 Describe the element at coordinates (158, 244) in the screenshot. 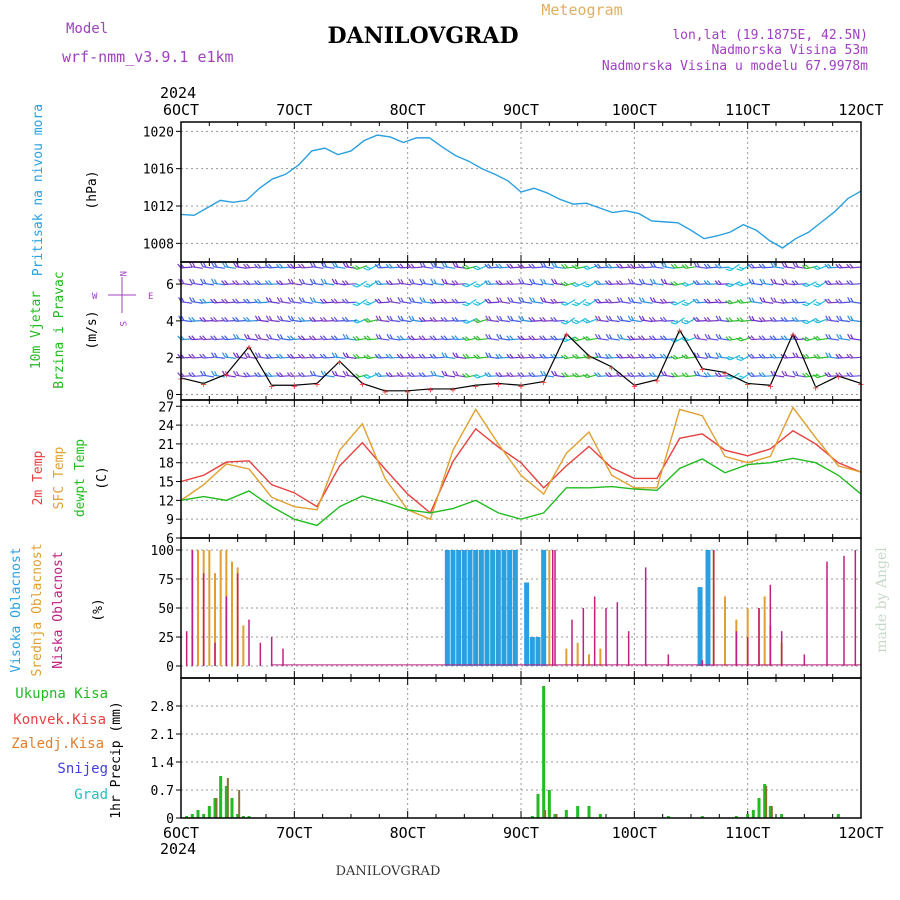

I see `y-tick-label: 1008` at that location.